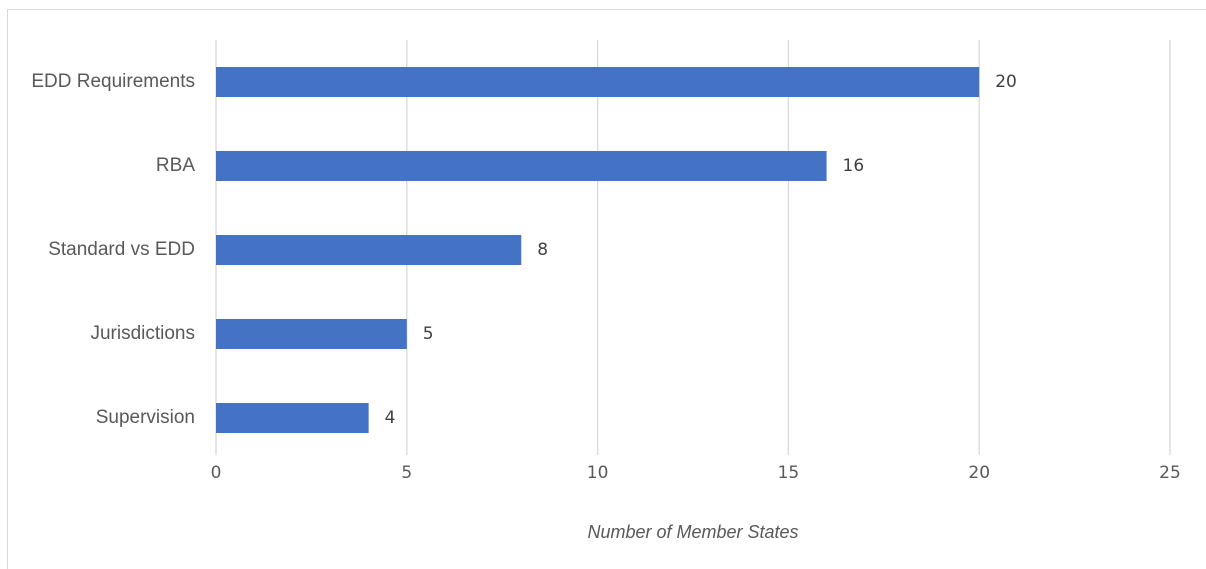  I want to click on bar-standard-vs-edd, so click(369, 250).